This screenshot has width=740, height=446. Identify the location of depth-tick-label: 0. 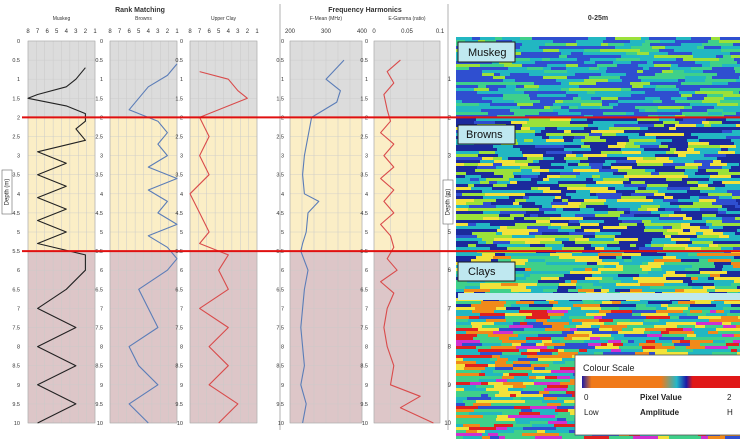
(366, 42).